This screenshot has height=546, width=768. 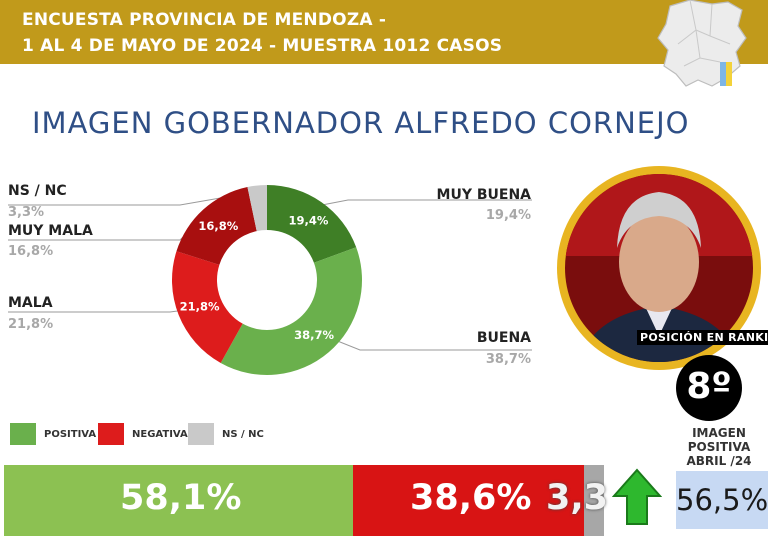 What do you see at coordinates (204, 20) in the screenshot?
I see `header-title-line-1: ENCUESTA PROVINCIA DE MENDOZA -` at bounding box center [204, 20].